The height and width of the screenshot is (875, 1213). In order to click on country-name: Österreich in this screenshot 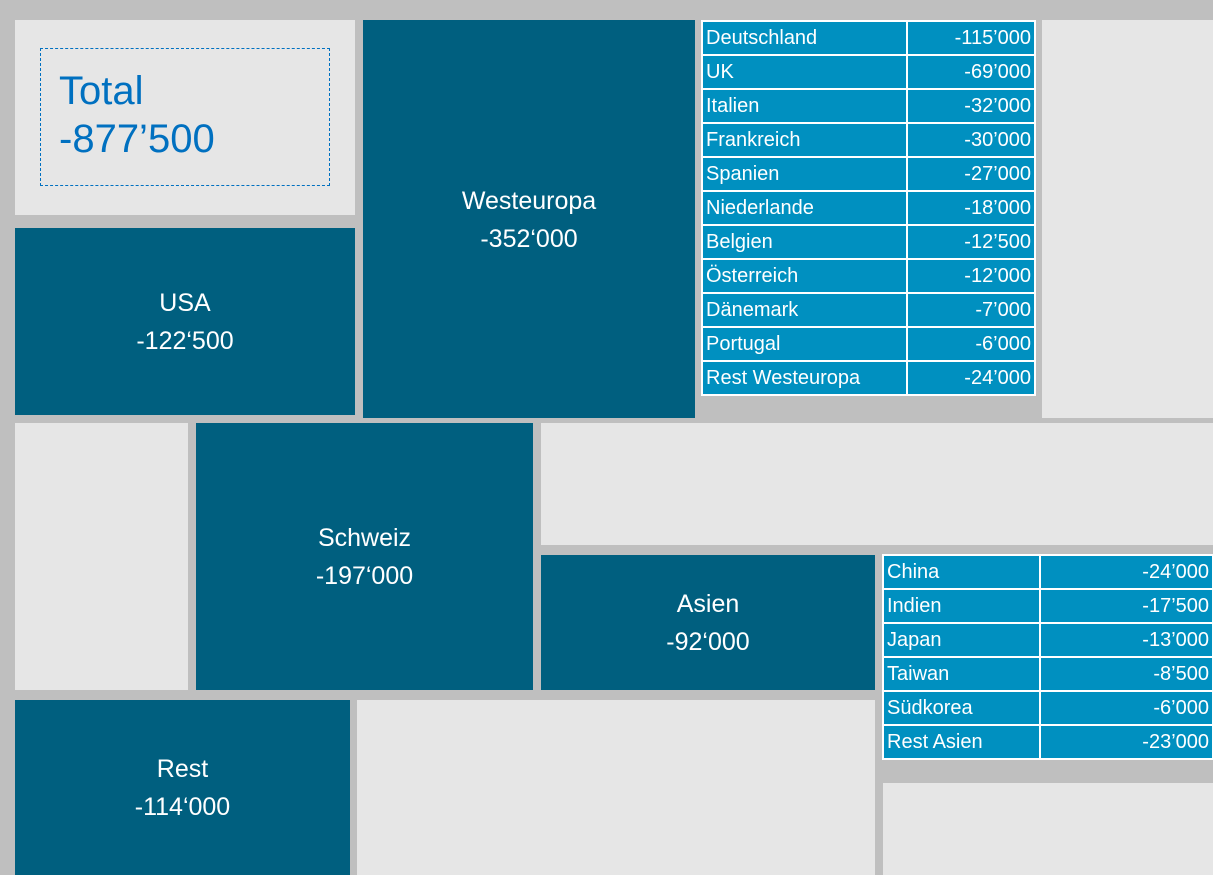, I will do `click(804, 276)`.